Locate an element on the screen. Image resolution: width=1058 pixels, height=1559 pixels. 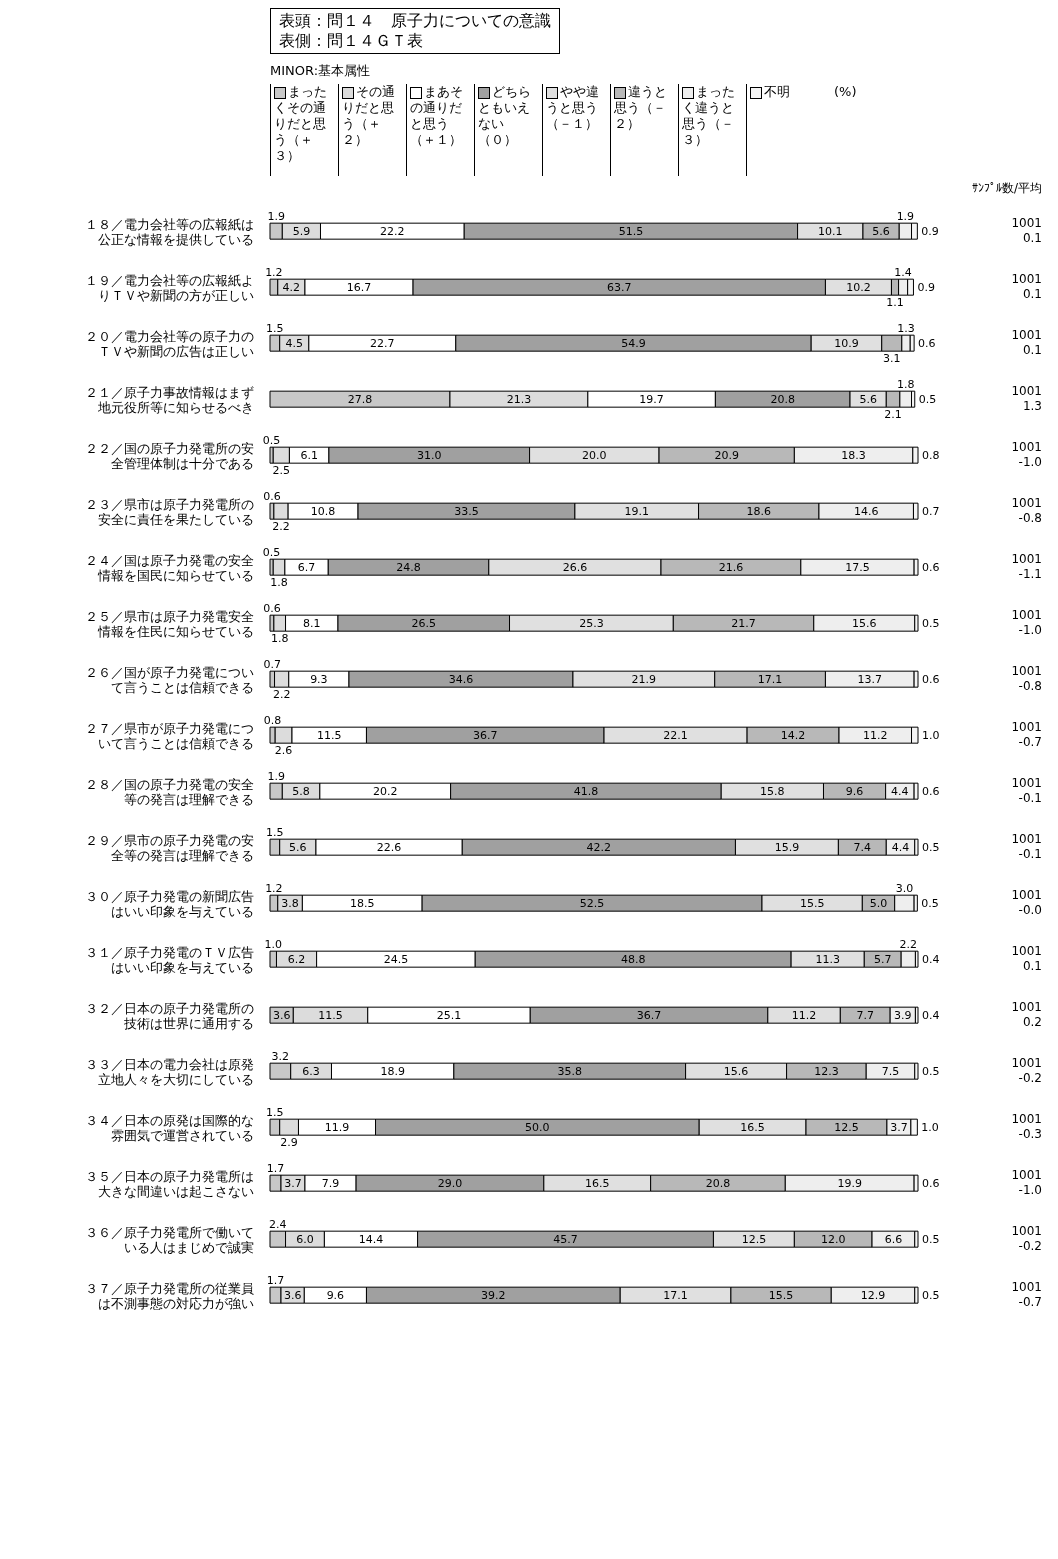
data-label: 51.5 is located at coordinates (631, 232).